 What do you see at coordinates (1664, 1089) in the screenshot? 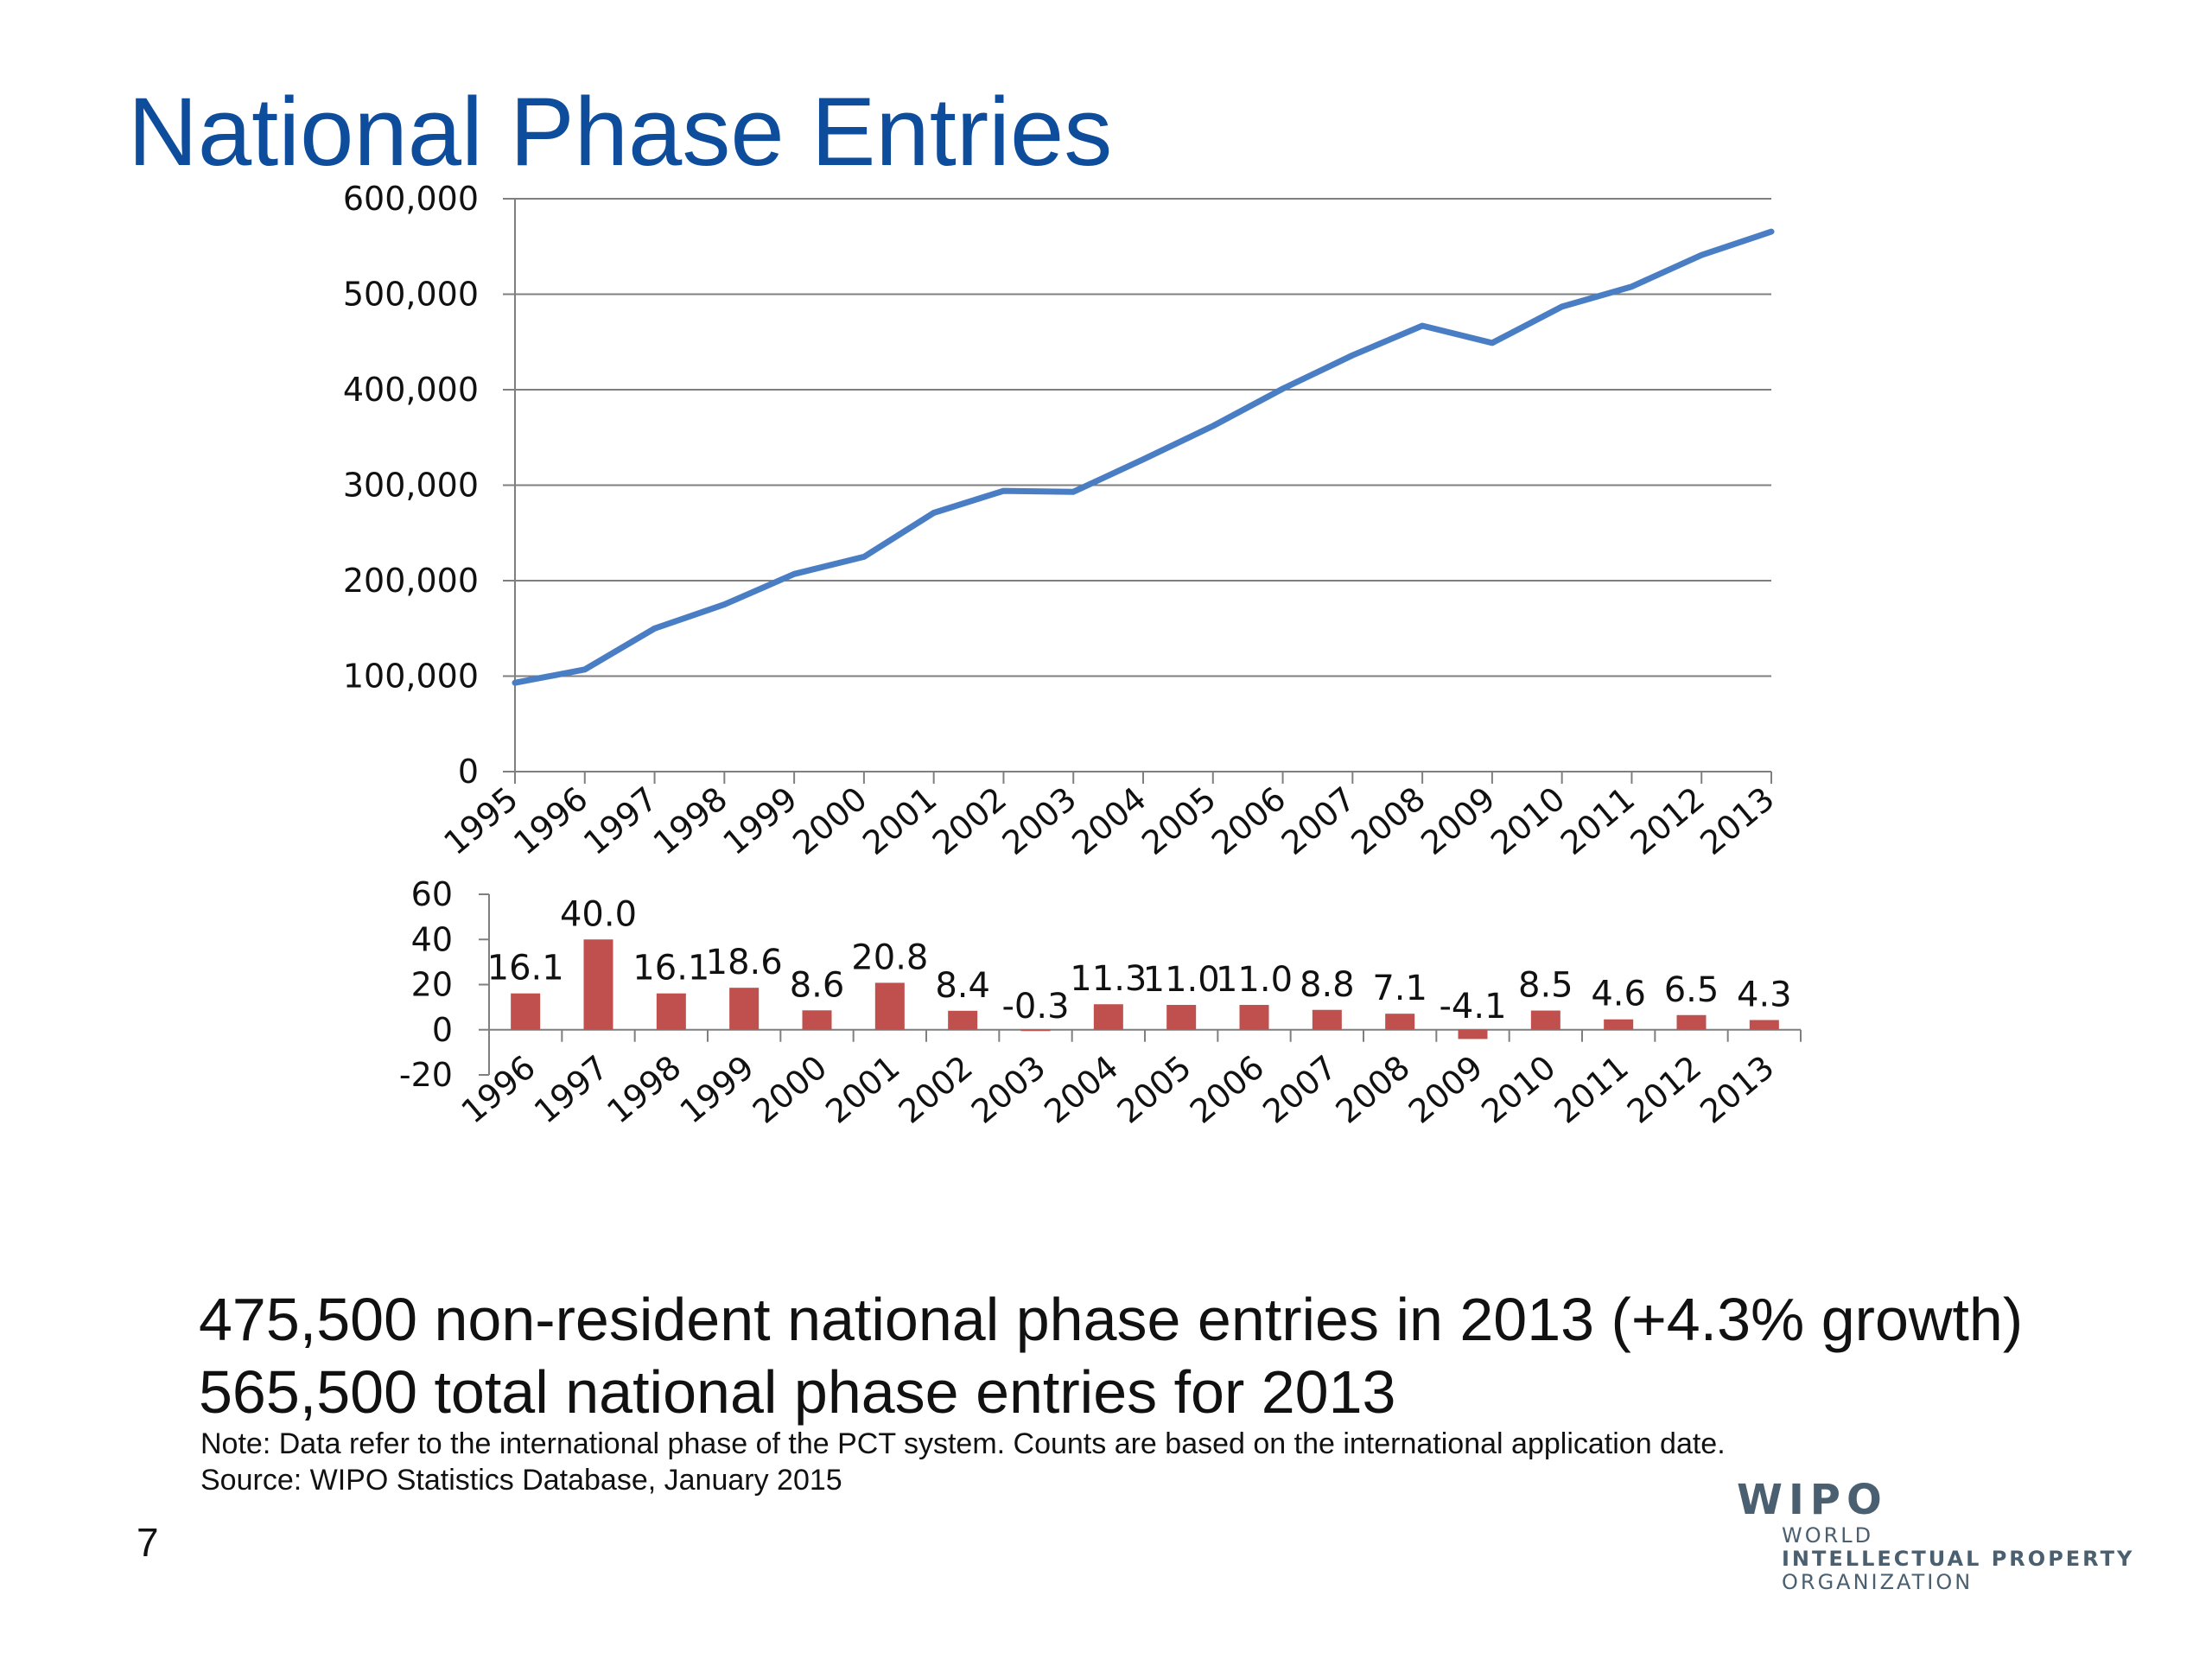
I see `x-tick-label: 2012` at bounding box center [1664, 1089].